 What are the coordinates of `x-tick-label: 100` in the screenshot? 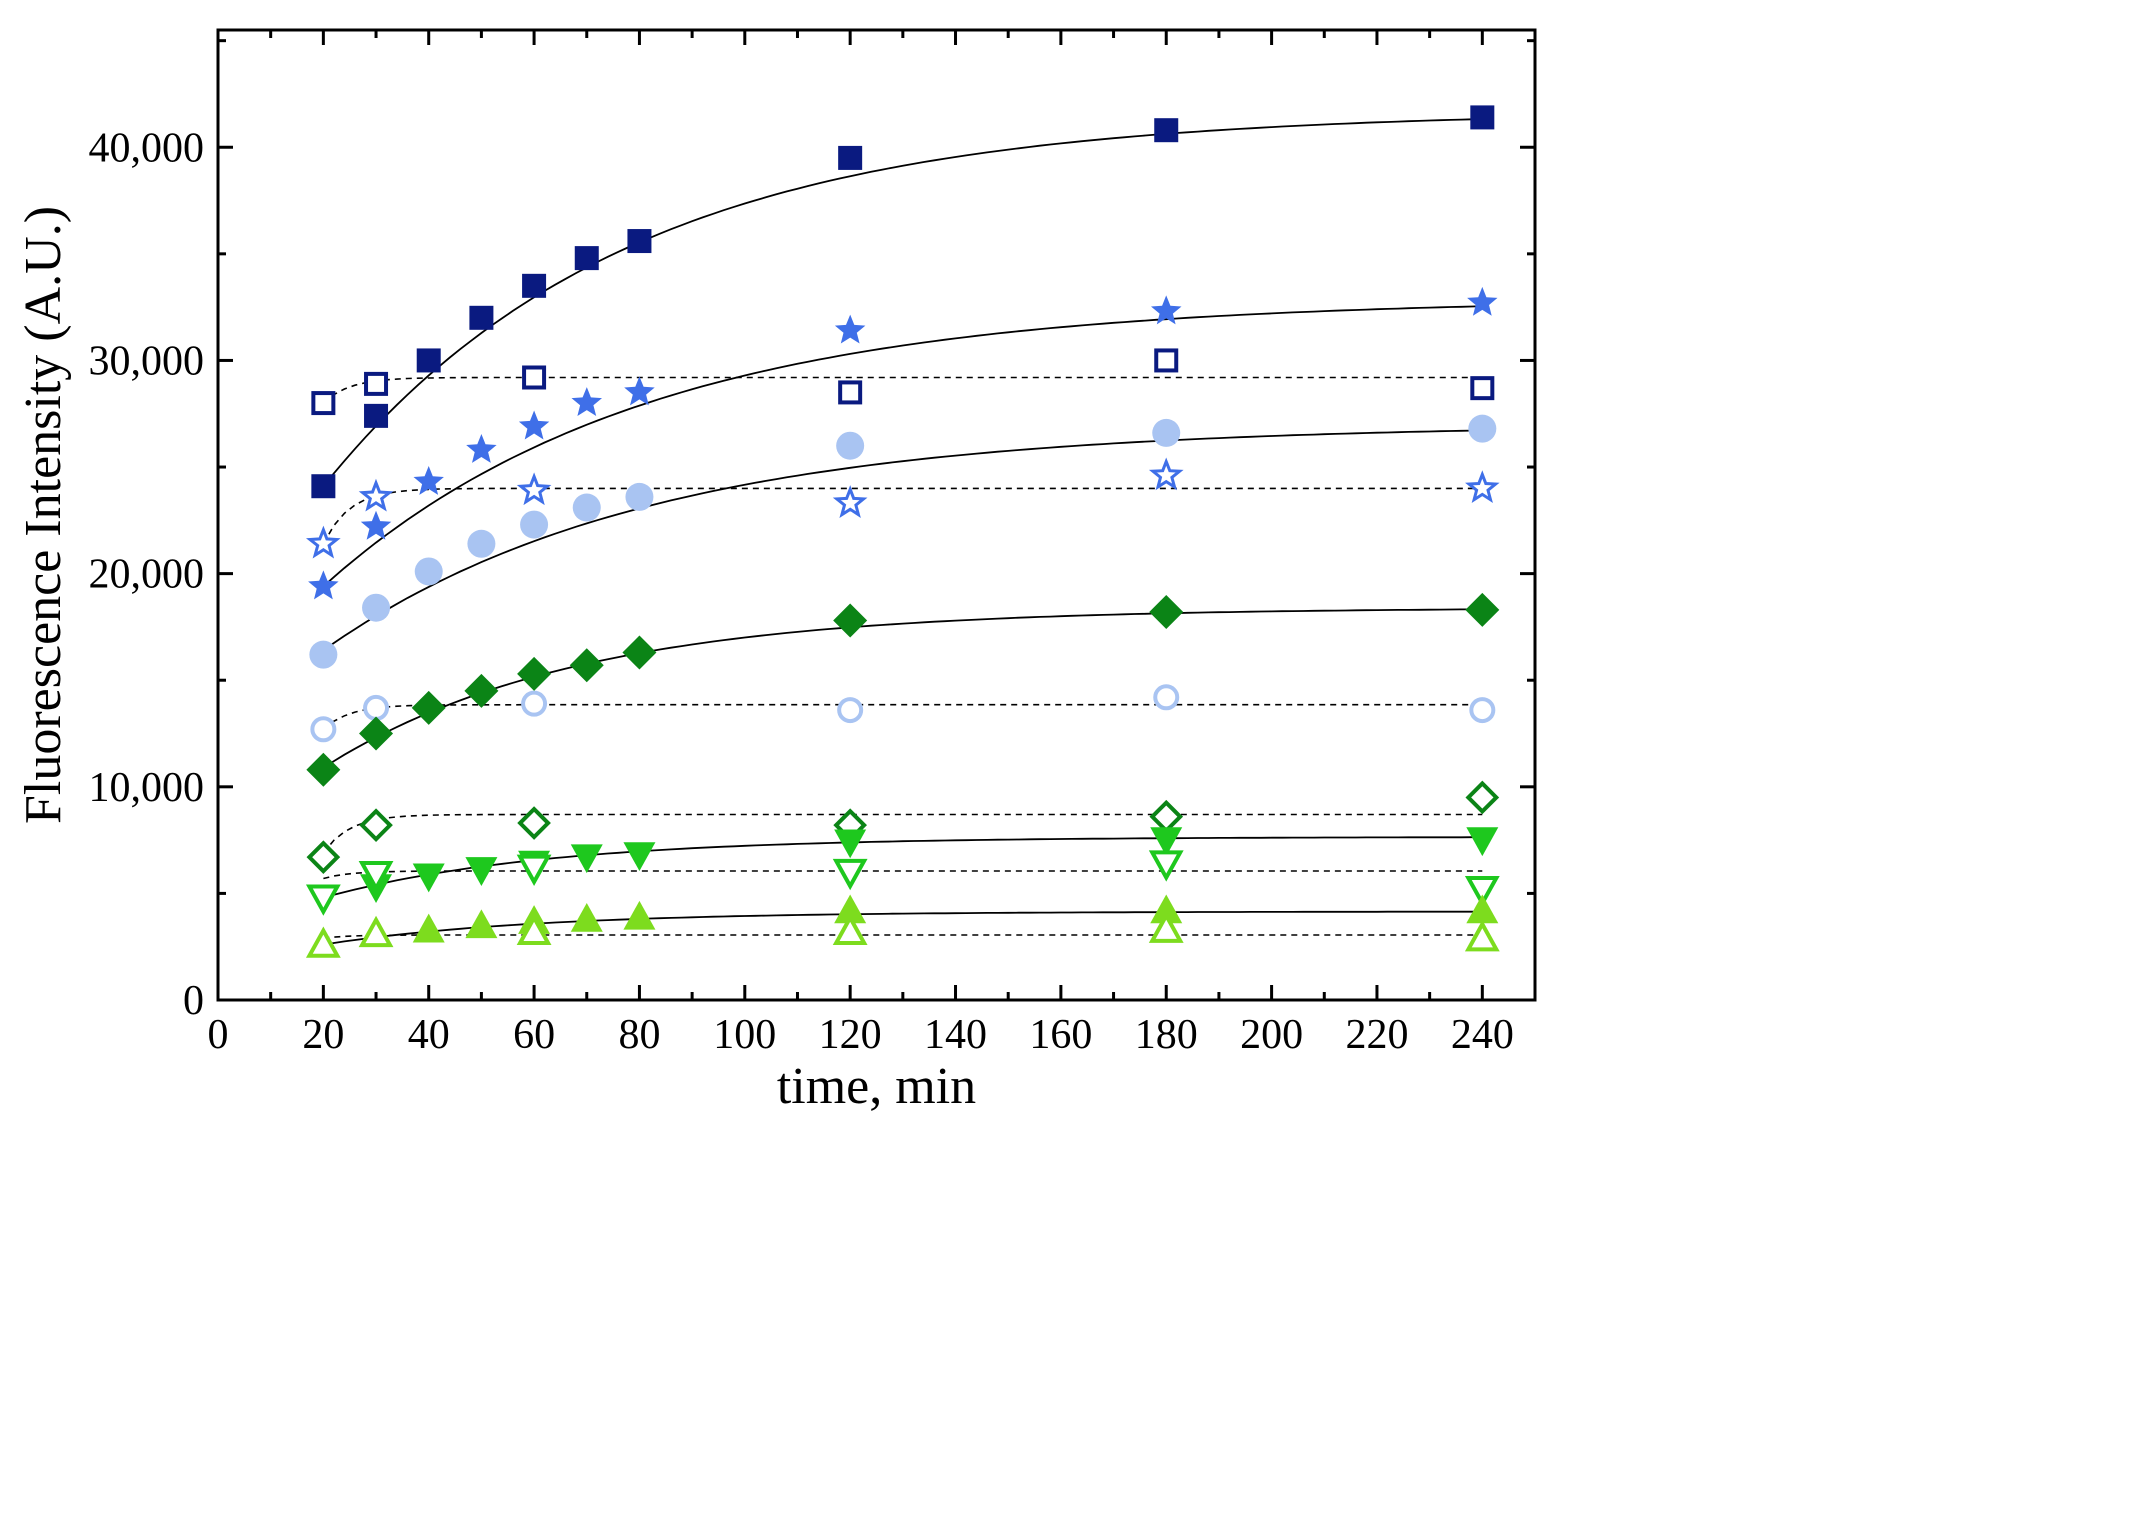 It's located at (744, 1035).